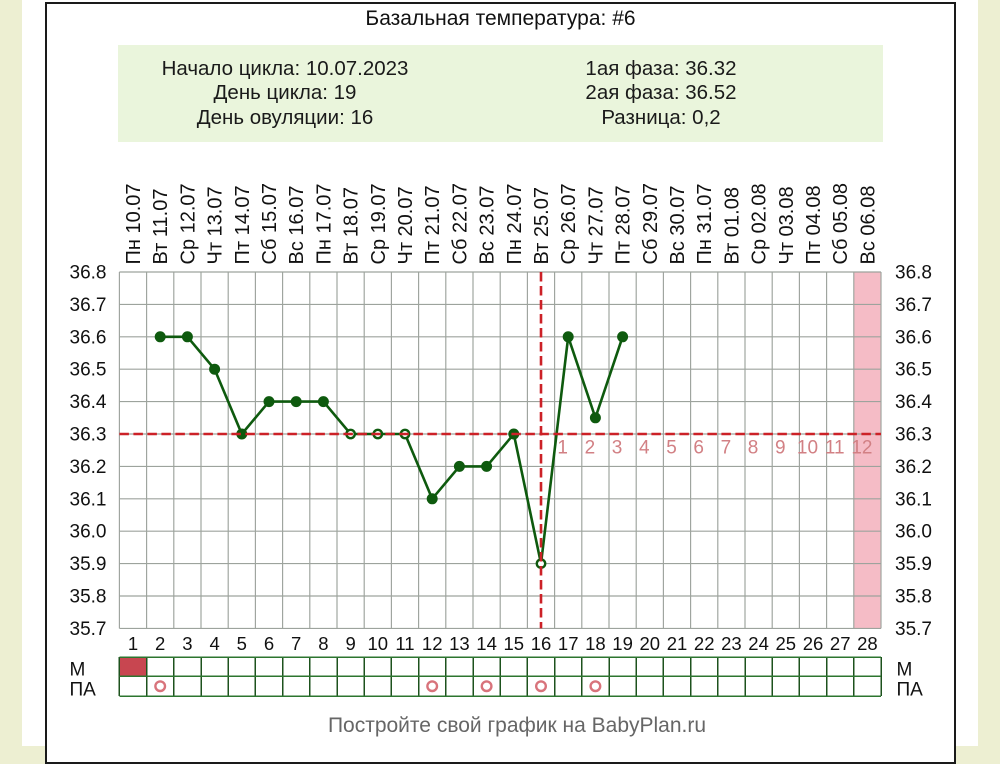  Describe the element at coordinates (433, 224) in the screenshot. I see `svg-text: Пт 21.07` at that location.